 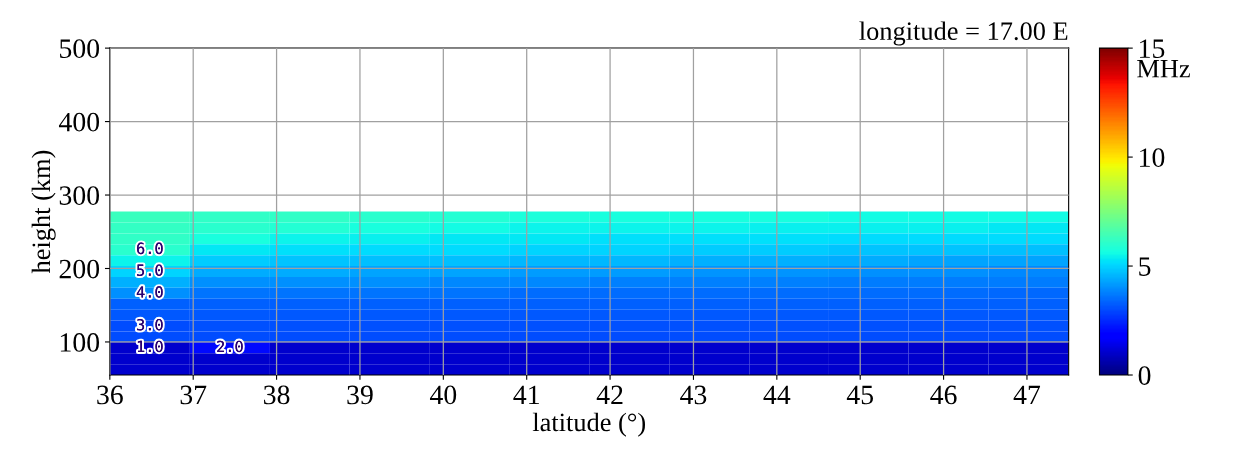 I want to click on color-bar-label: 10, so click(x=1152, y=157).